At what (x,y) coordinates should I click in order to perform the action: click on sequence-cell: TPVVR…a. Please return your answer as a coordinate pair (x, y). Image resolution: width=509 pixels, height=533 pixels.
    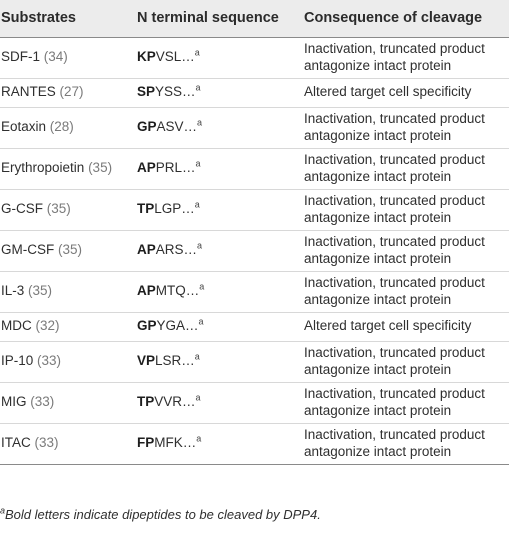
    Looking at the image, I should click on (219, 402).